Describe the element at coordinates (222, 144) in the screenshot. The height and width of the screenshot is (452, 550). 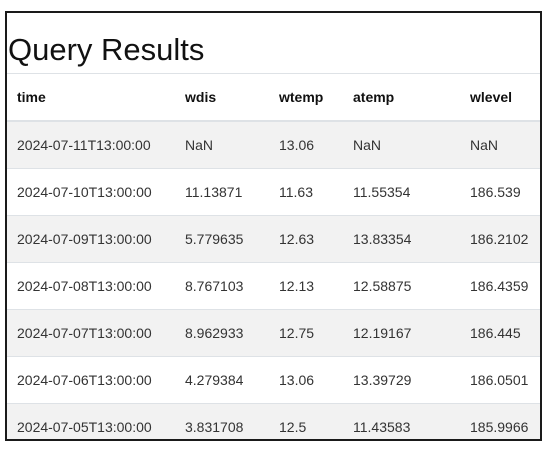
I see `cell-wdis: NaN` at that location.